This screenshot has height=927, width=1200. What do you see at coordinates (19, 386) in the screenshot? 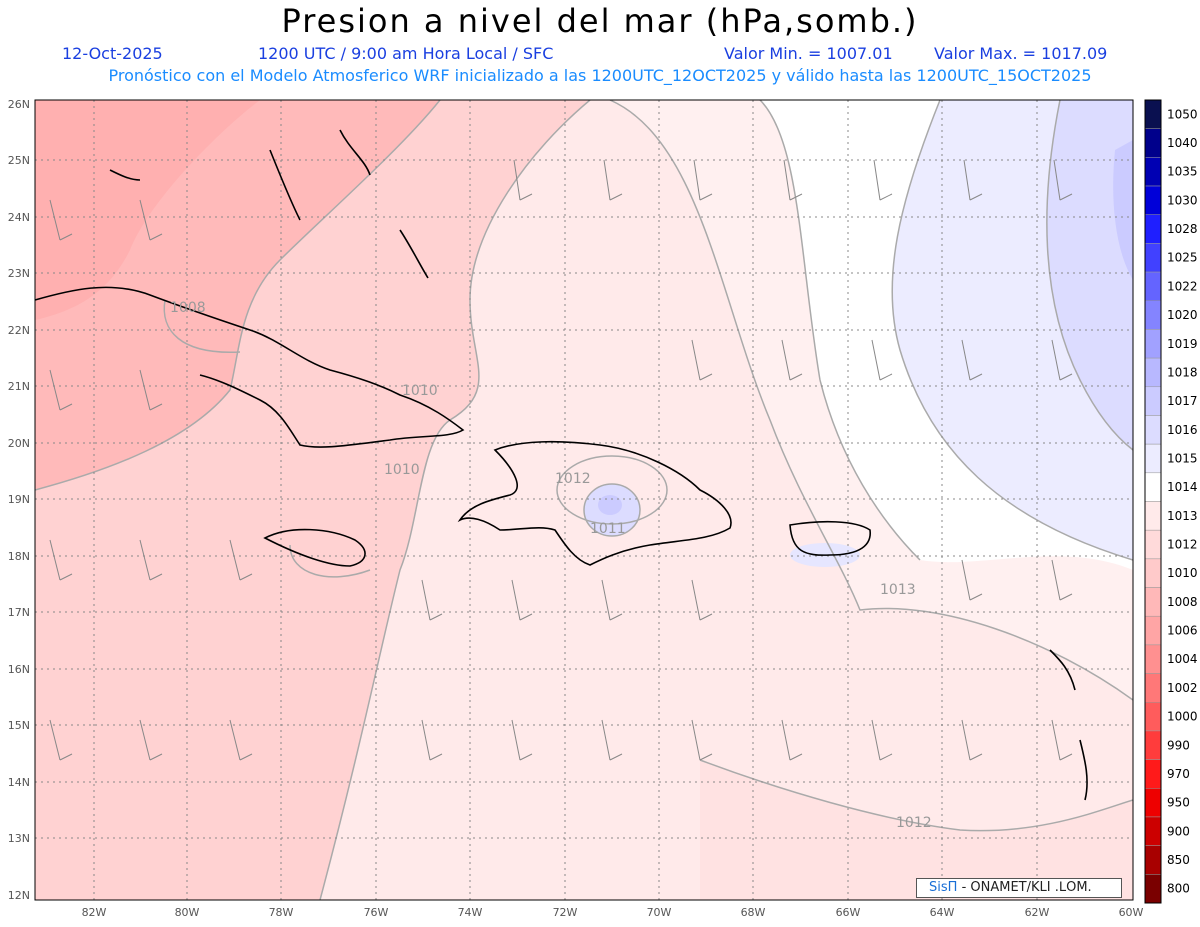
I see `lat-tick-label: 21N` at bounding box center [19, 386].